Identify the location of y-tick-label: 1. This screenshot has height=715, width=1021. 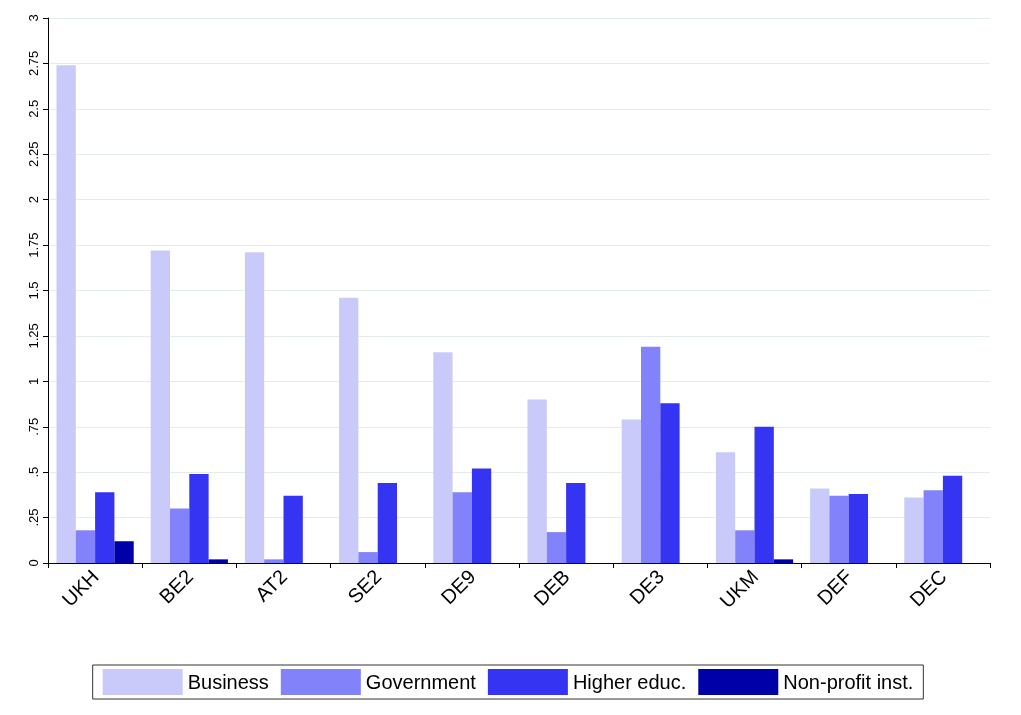
(33, 381).